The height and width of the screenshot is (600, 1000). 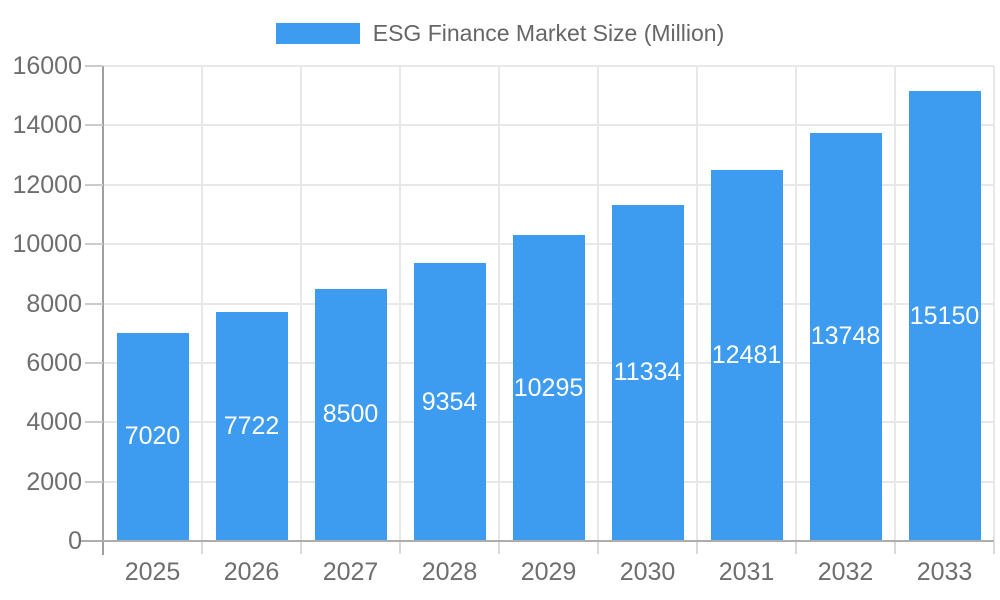 I want to click on bar-value-label: 9354, so click(x=449, y=401).